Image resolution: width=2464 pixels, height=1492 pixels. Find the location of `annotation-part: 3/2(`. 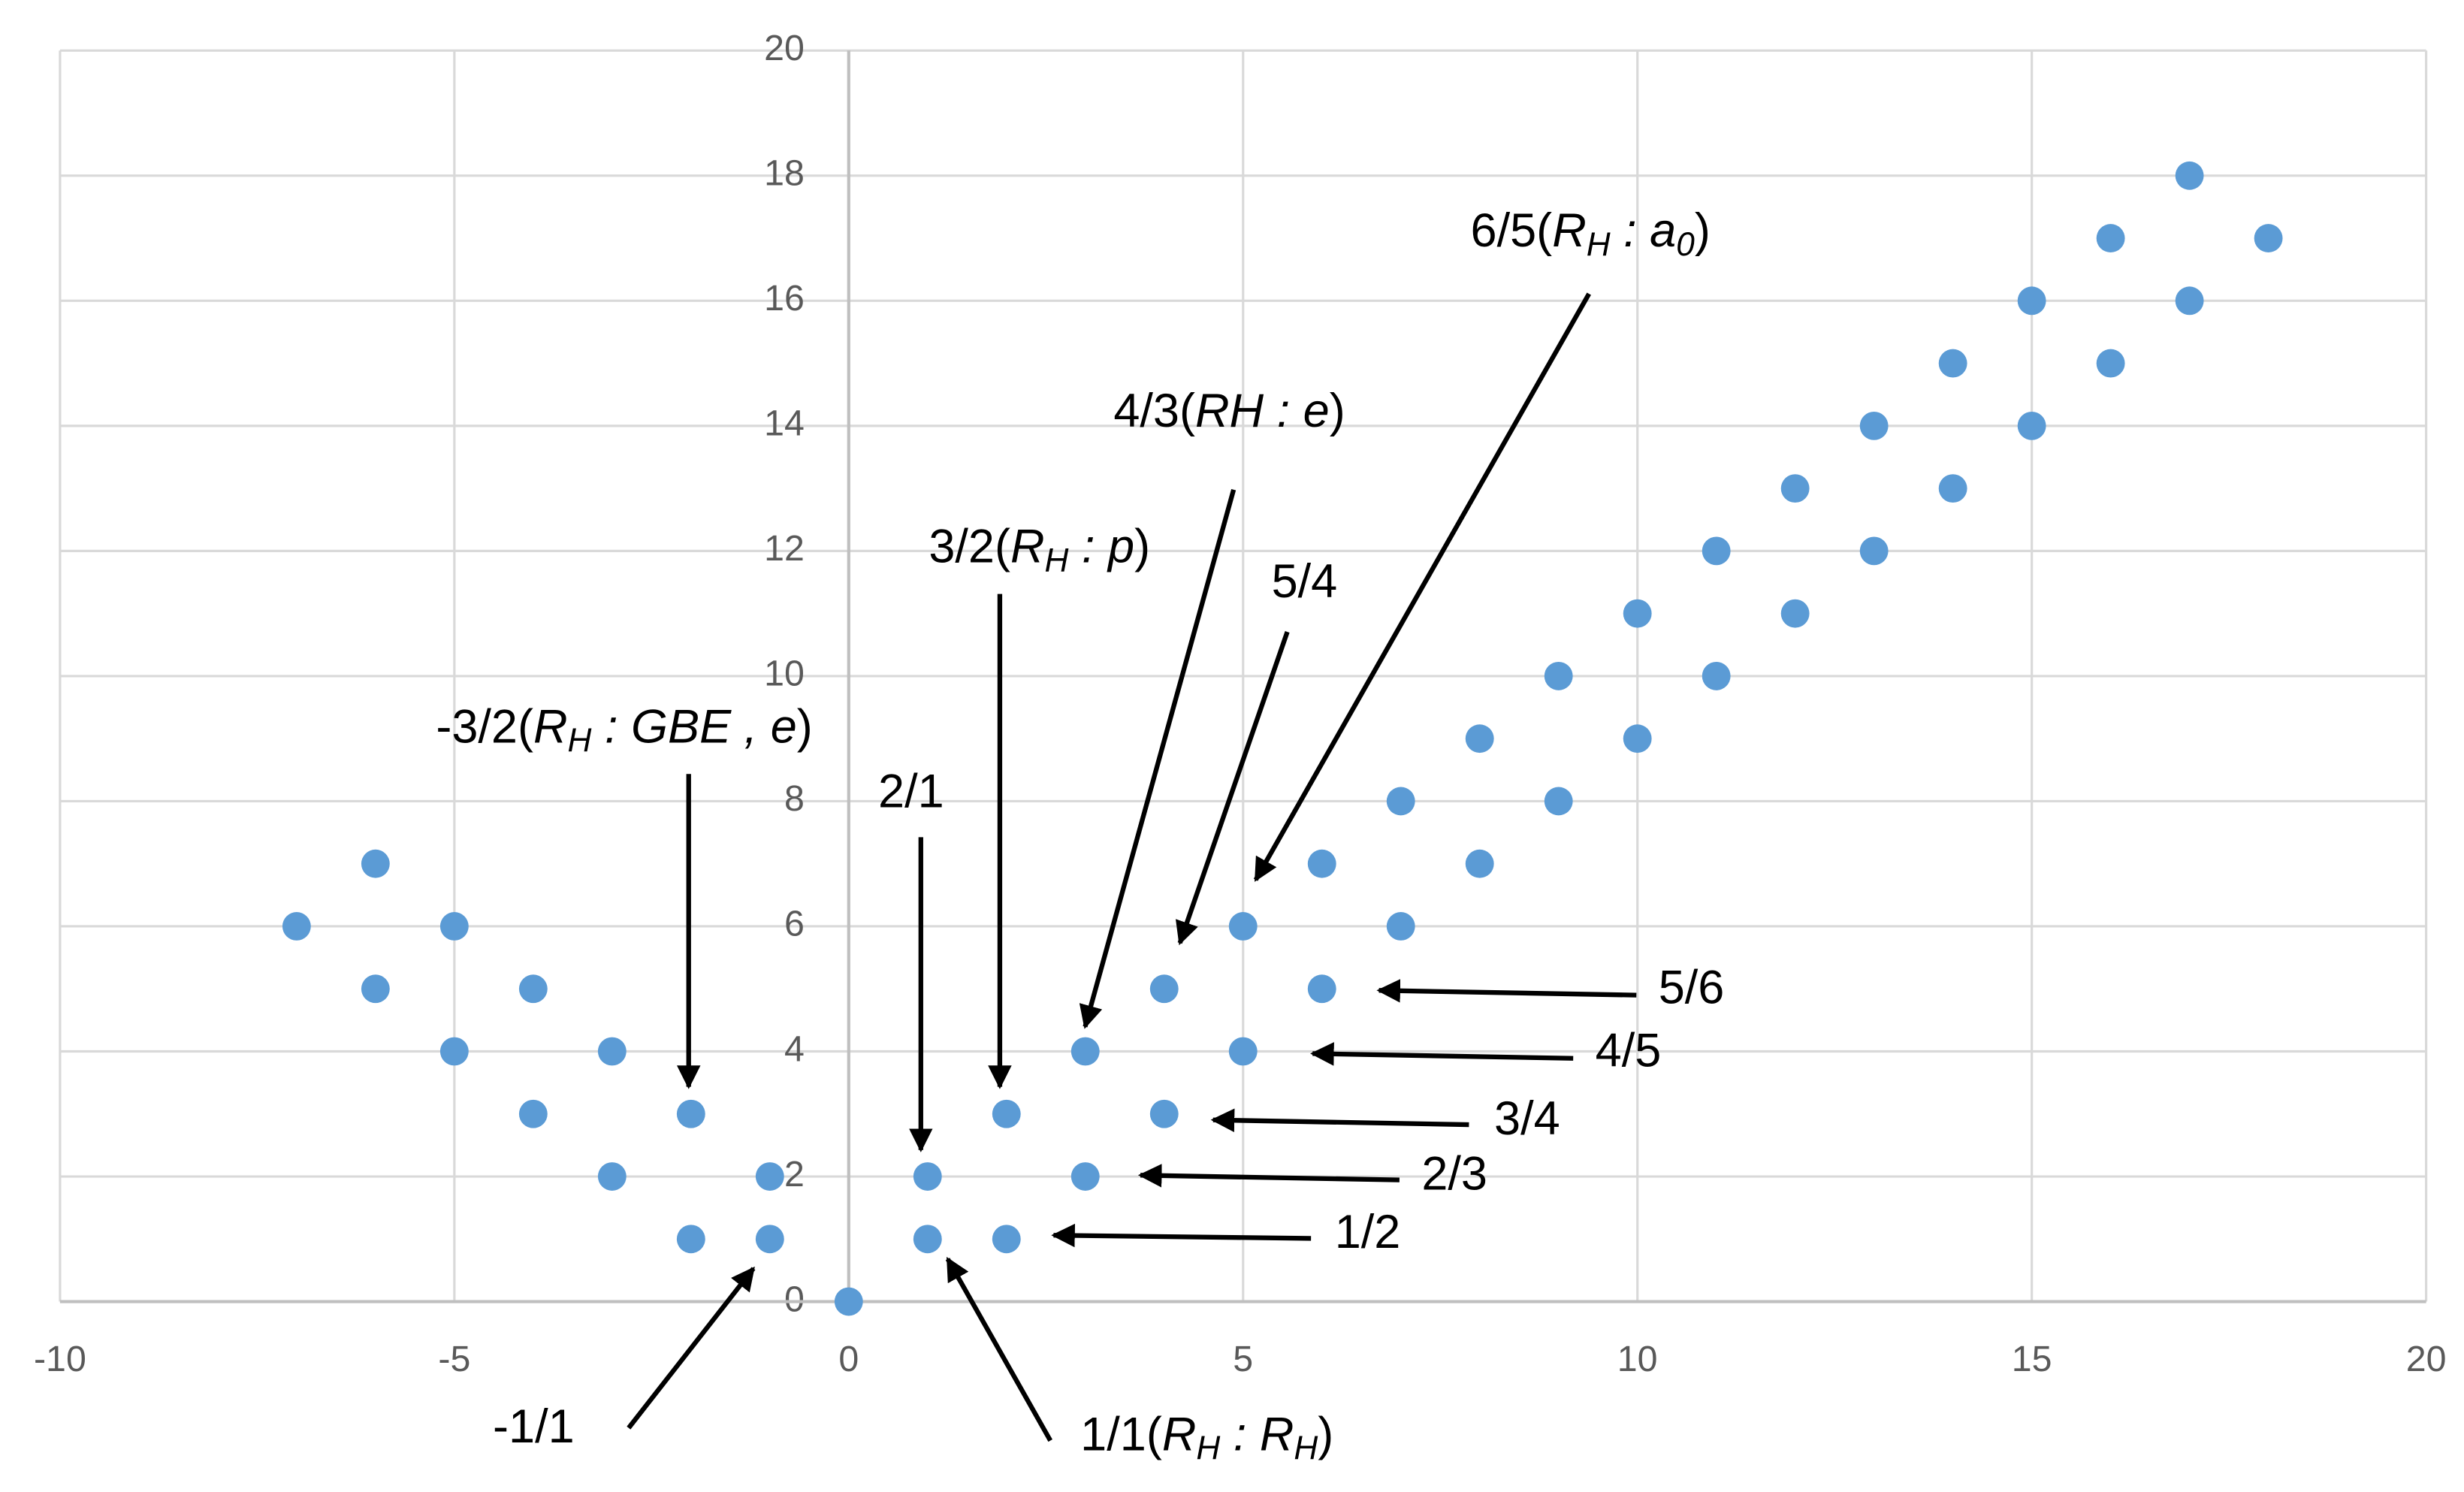

annotation-part: 3/2( is located at coordinates (970, 546).